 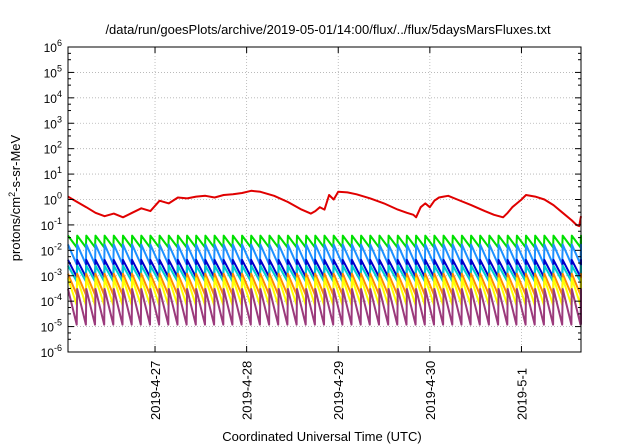 I want to click on x-tick-label: 2019-4-27, so click(x=155, y=390).